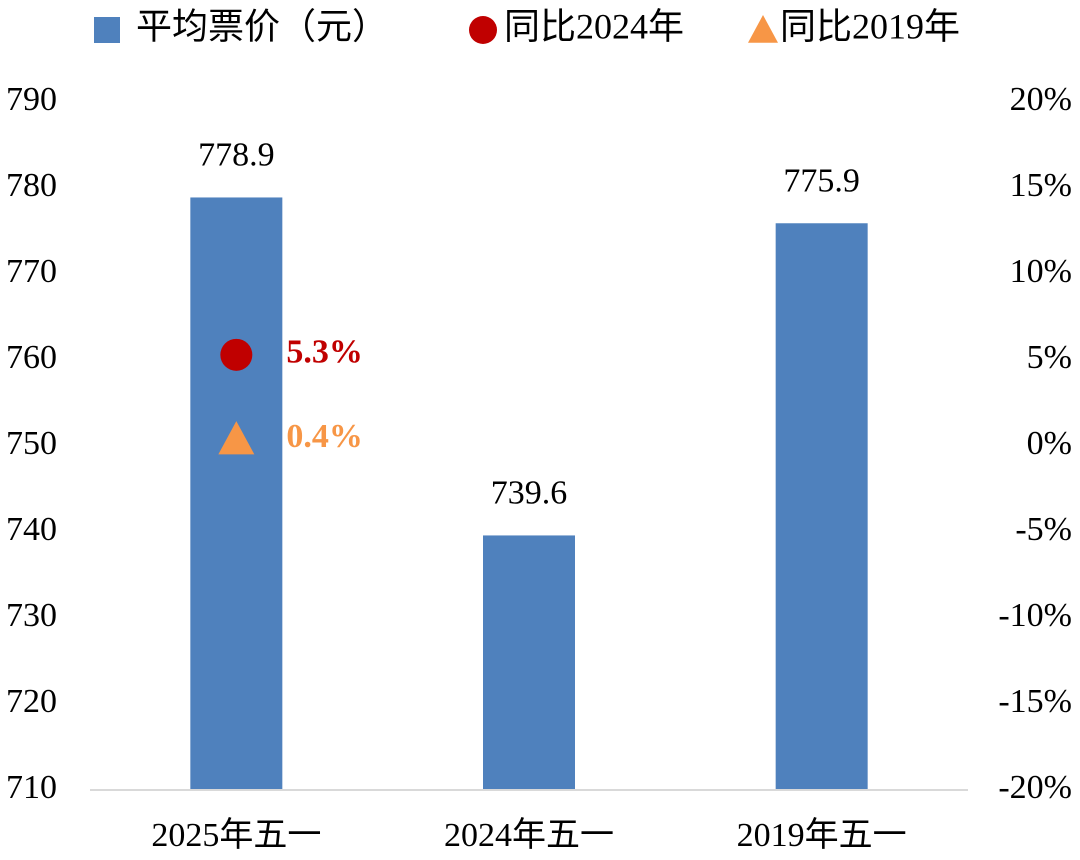 This screenshot has width=1080, height=860. I want to click on legend-swatch-triangle, so click(763, 29).